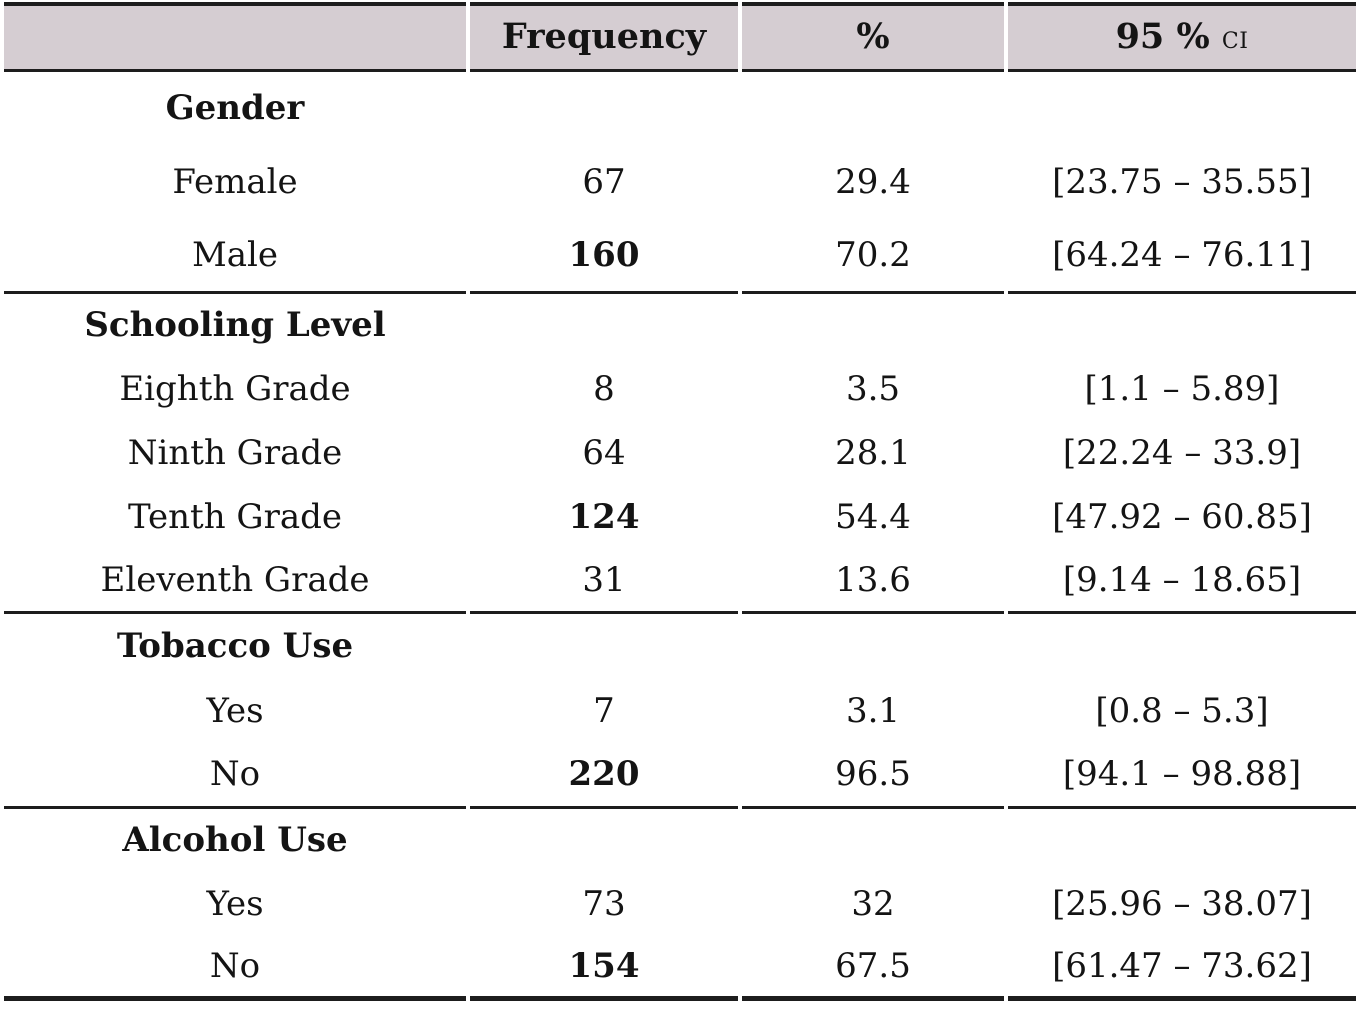  I want to click on section-title: Schooling Level, so click(235, 325).